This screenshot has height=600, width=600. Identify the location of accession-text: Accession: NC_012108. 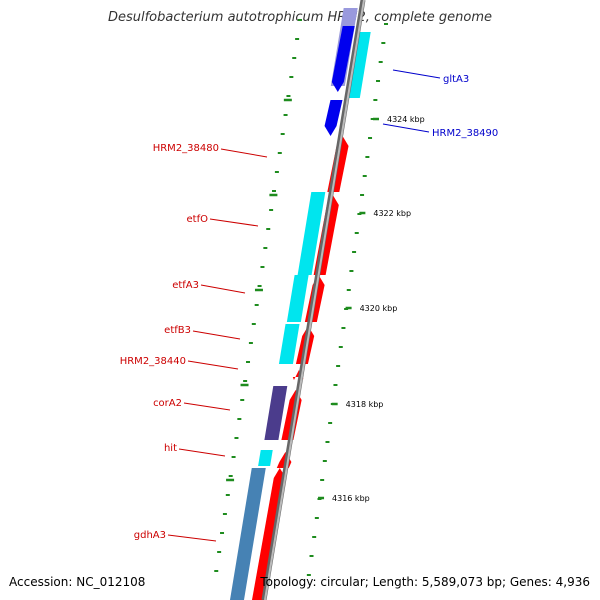
(77, 582).